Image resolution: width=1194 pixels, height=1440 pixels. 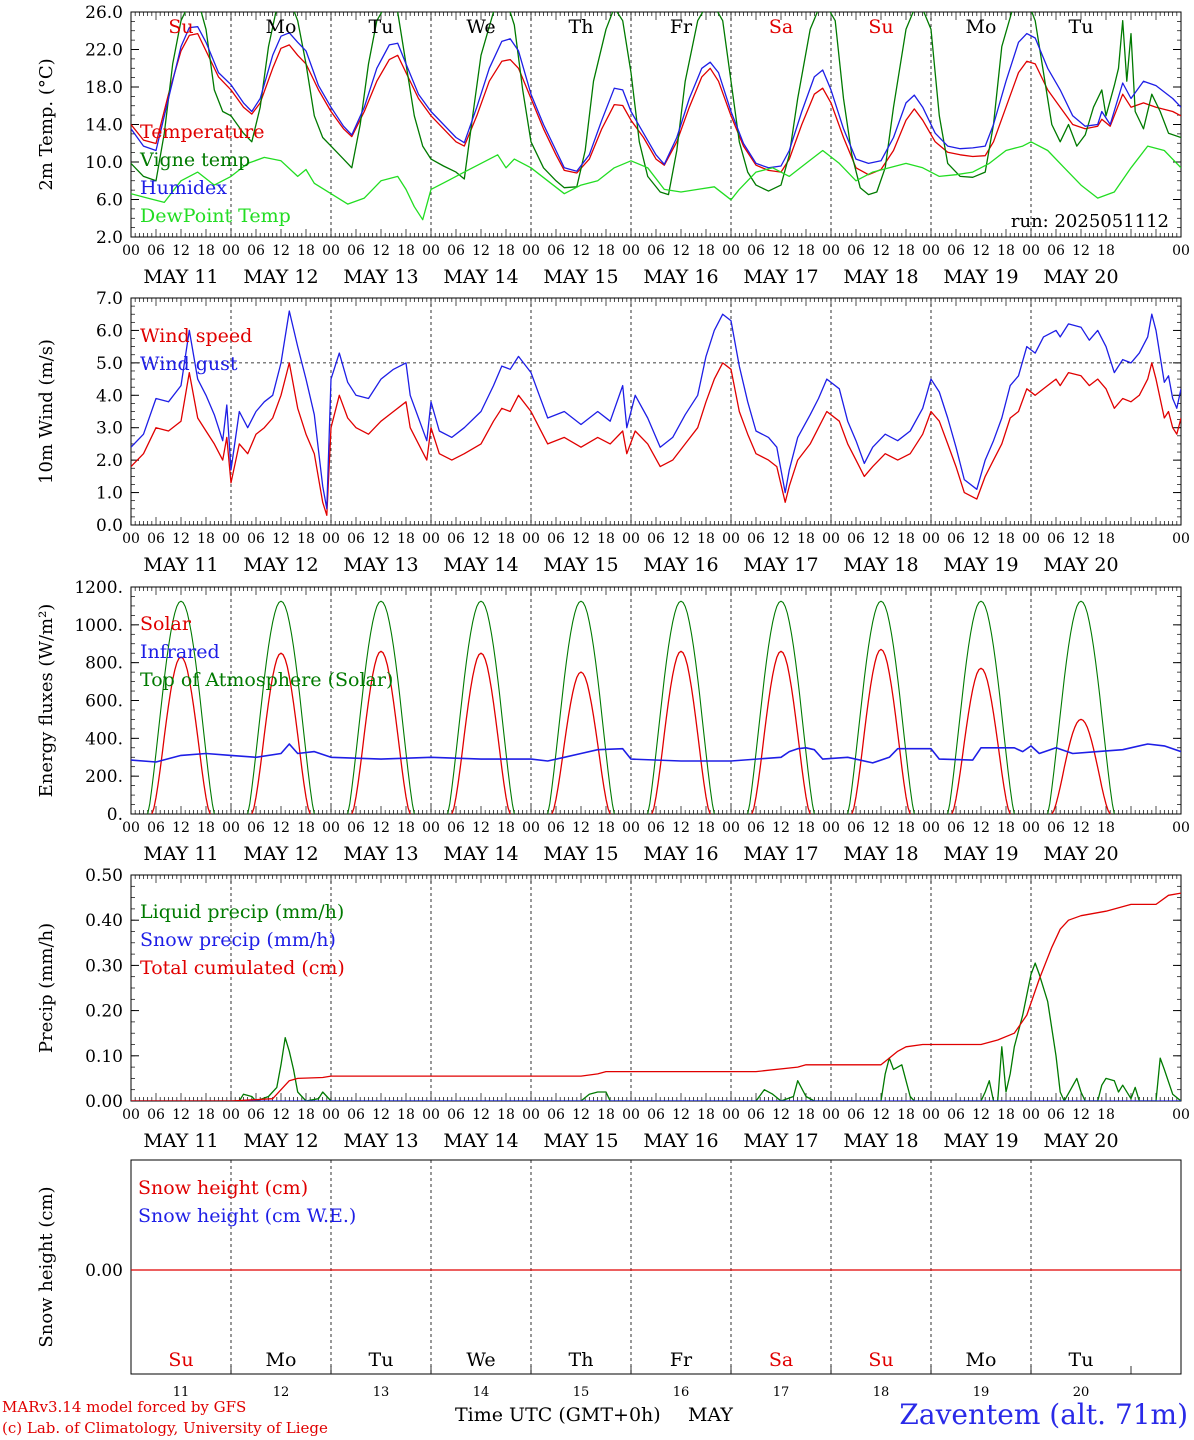 What do you see at coordinates (1080, 1141) in the screenshot?
I see `precip-date-label: MAY 20` at bounding box center [1080, 1141].